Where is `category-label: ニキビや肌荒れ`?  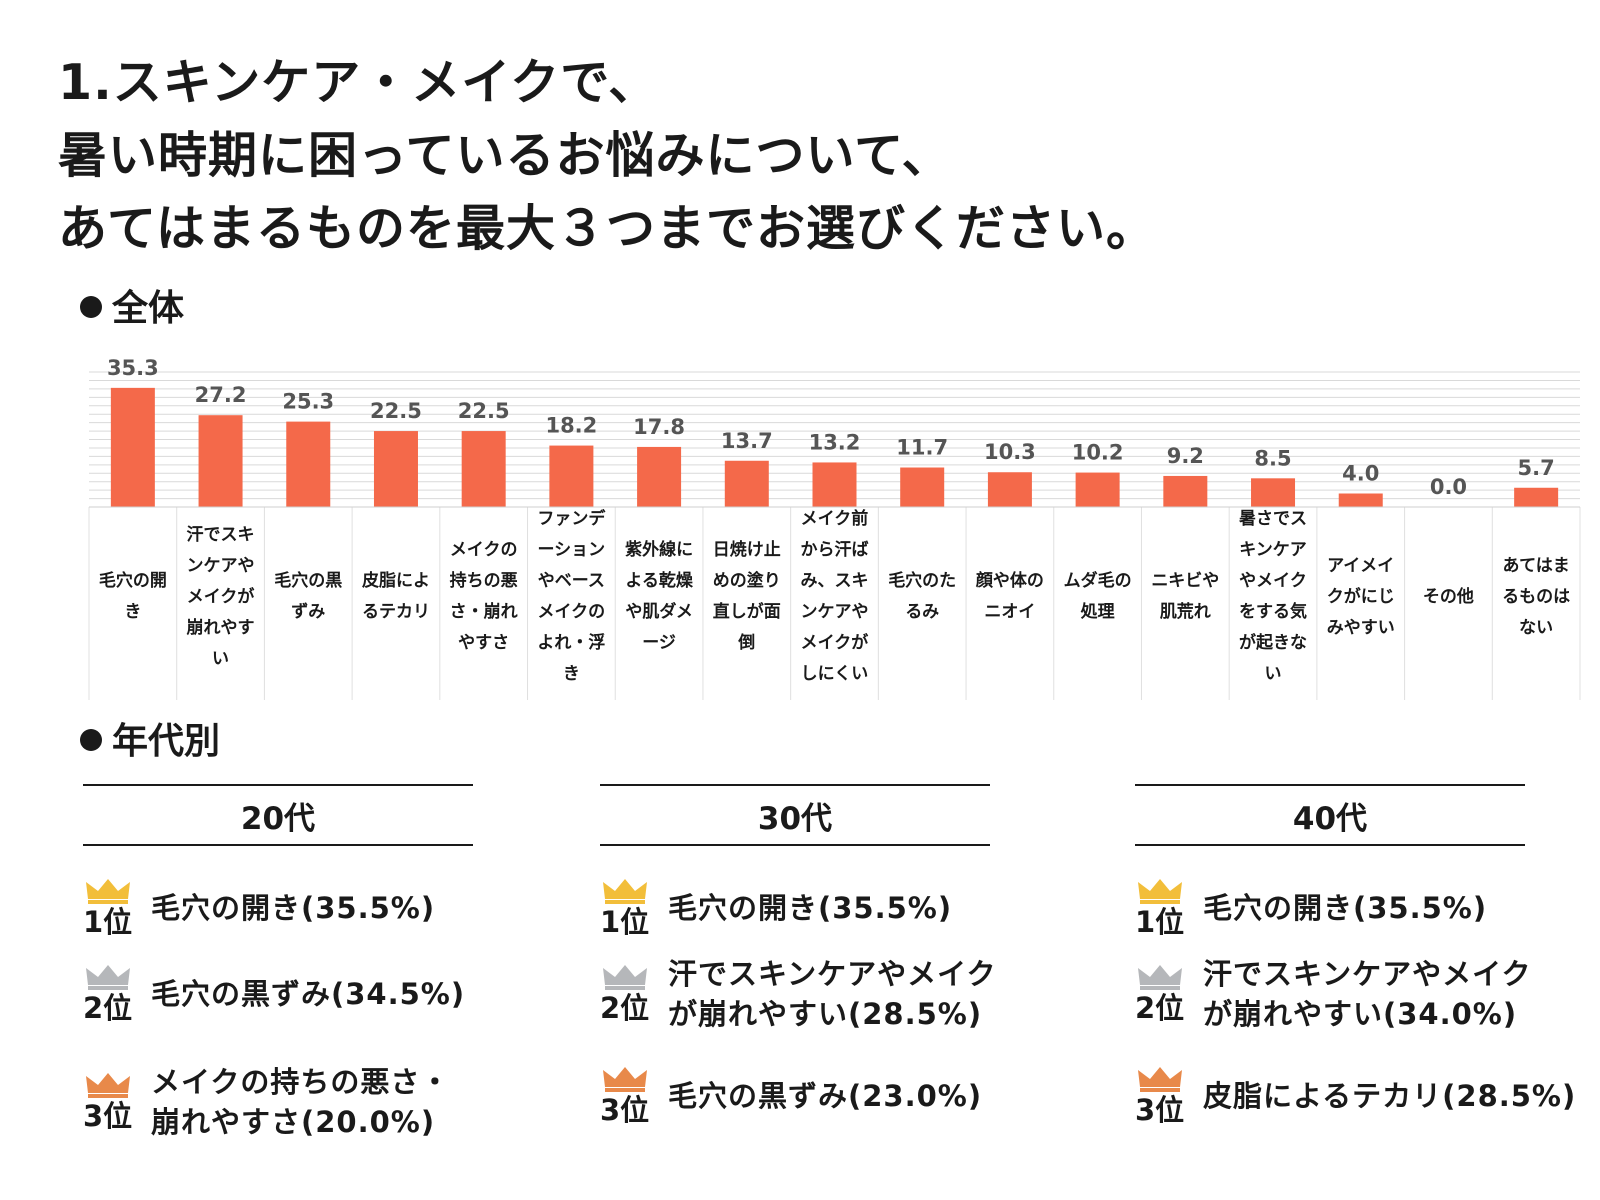 category-label: ニキビや肌荒れ is located at coordinates (1185, 596).